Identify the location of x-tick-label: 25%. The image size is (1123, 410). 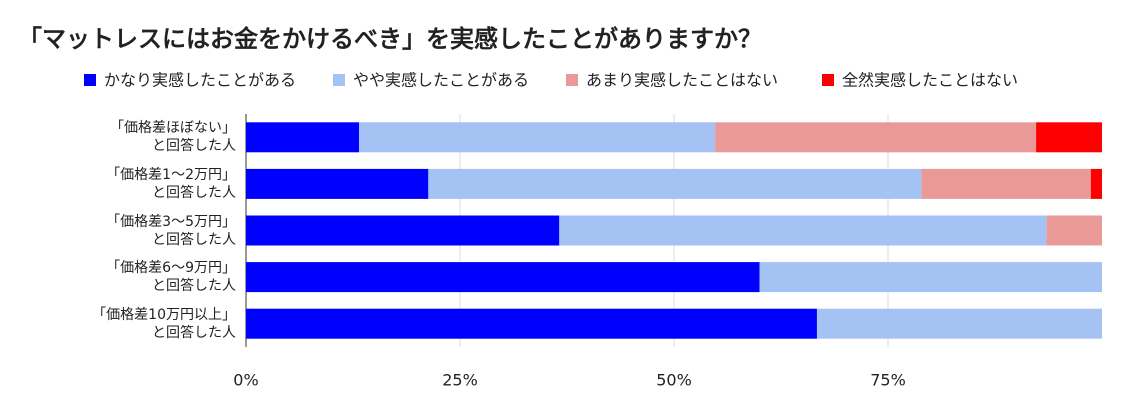
(460, 380).